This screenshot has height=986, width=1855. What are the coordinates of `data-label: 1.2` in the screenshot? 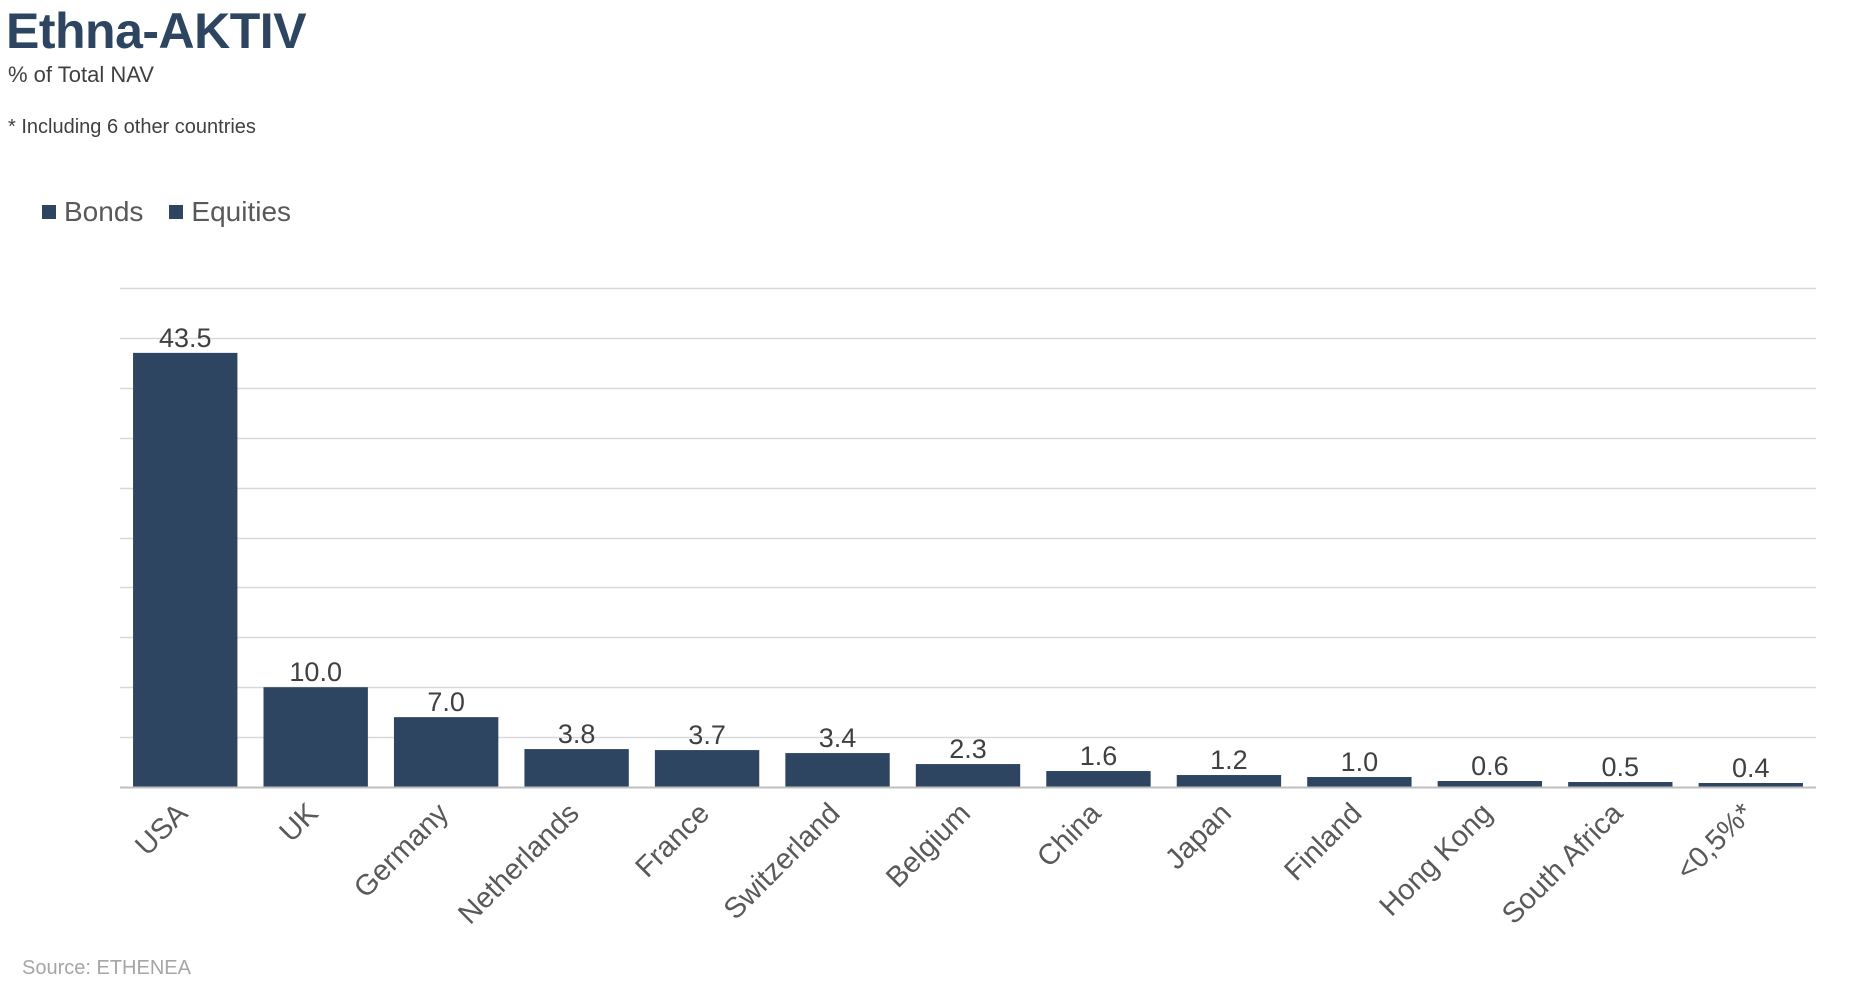 It's located at (1229, 760).